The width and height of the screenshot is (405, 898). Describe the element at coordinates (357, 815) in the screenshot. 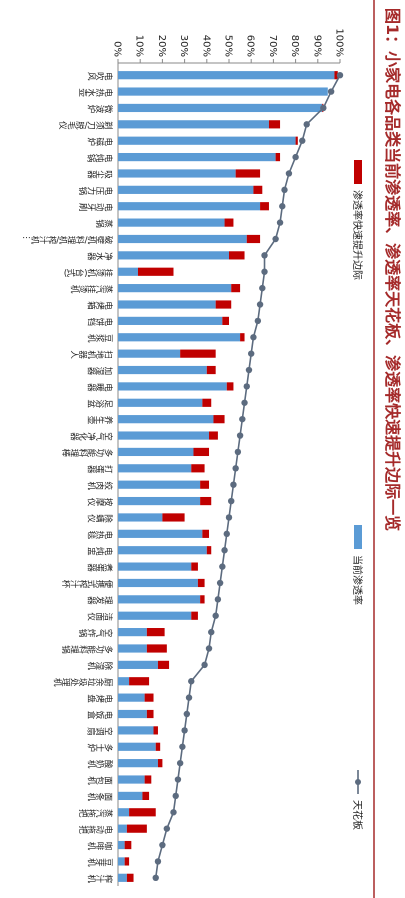

I see `legend-label: 天花板` at that location.